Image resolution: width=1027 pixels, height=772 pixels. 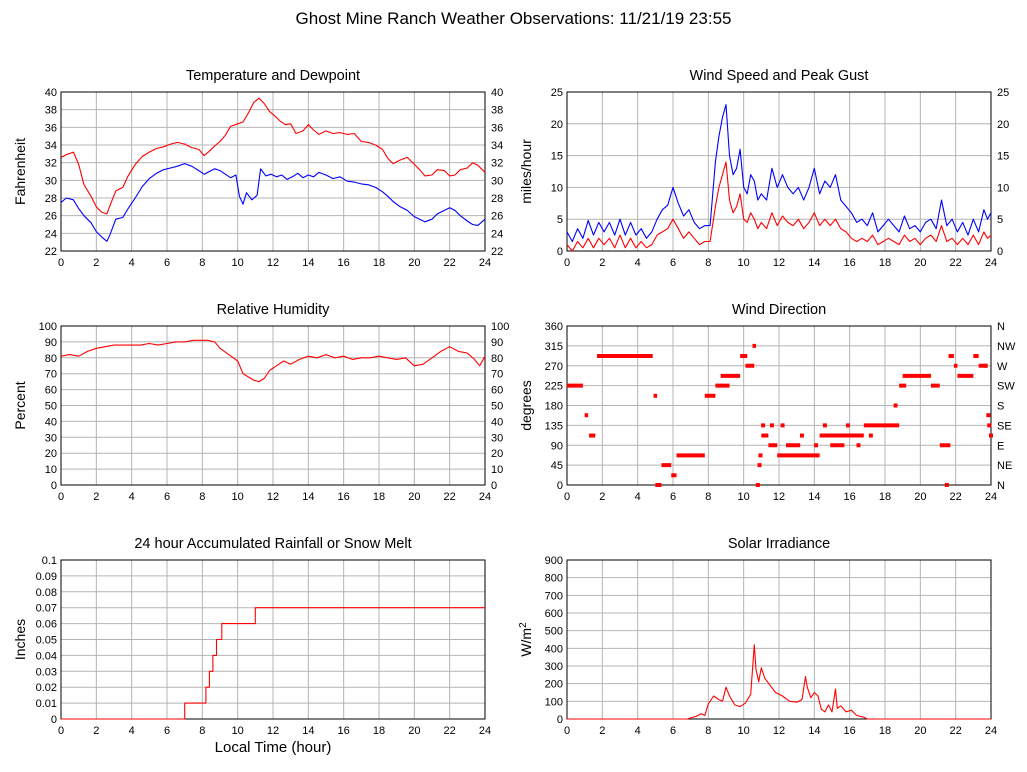 I want to click on y-axis-label: Percent, so click(x=20, y=405).